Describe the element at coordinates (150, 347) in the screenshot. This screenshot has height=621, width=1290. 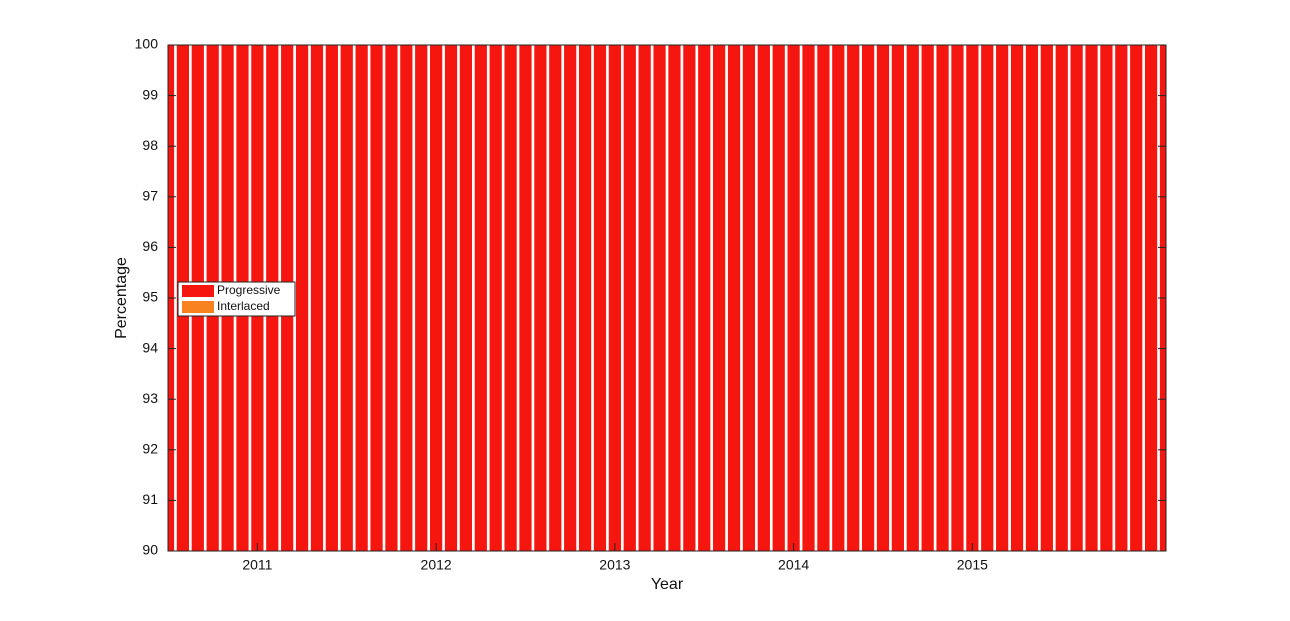
I see `y-tick-label: 94` at that location.